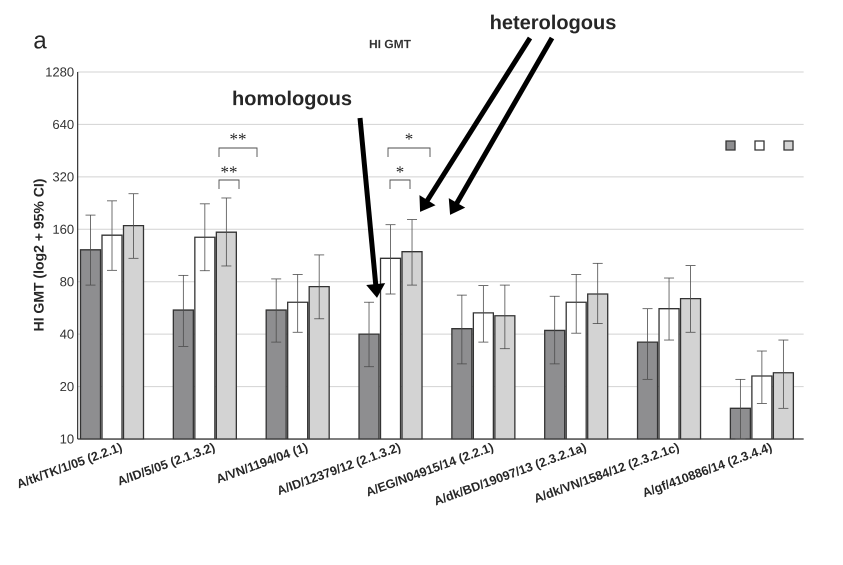  I want to click on y-tick-label: 20, so click(67, 387).